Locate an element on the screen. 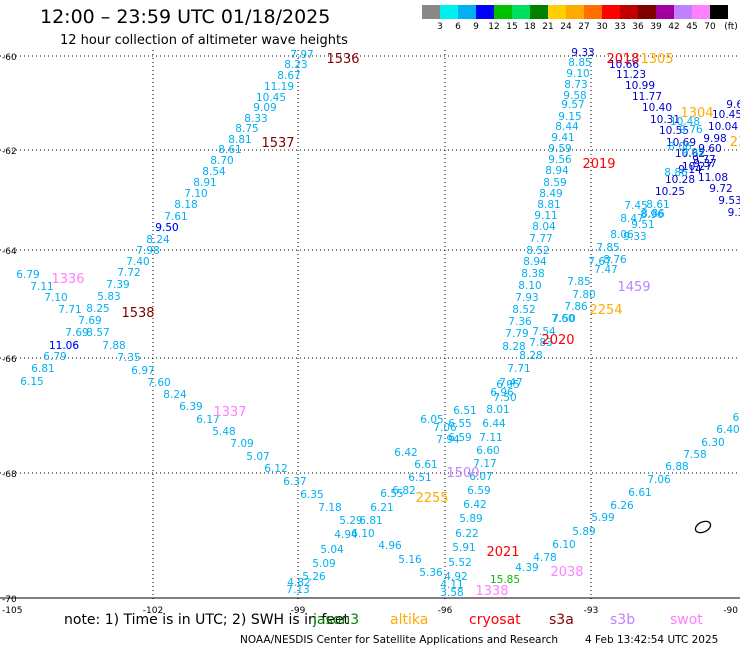 The height and width of the screenshot is (650, 740). x-axis-label: -99 is located at coordinates (298, 611).